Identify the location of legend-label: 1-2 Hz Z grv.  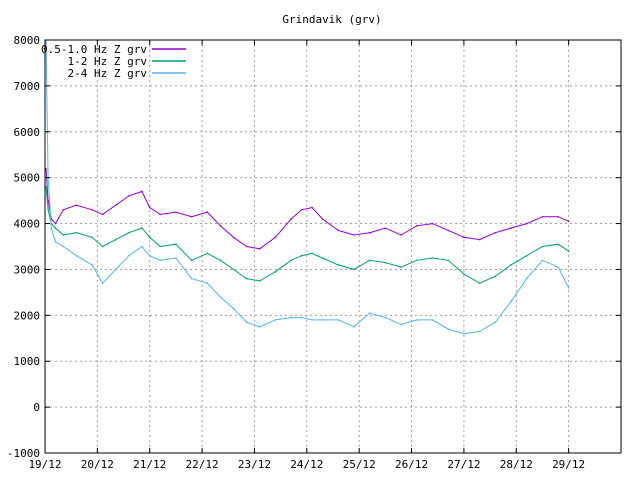
(108, 61).